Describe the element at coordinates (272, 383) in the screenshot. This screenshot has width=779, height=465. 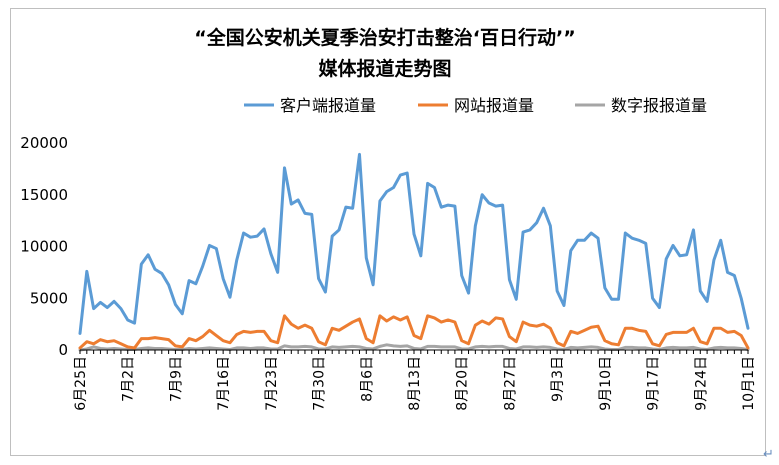
I see `x-tick-label: 7月23日` at that location.